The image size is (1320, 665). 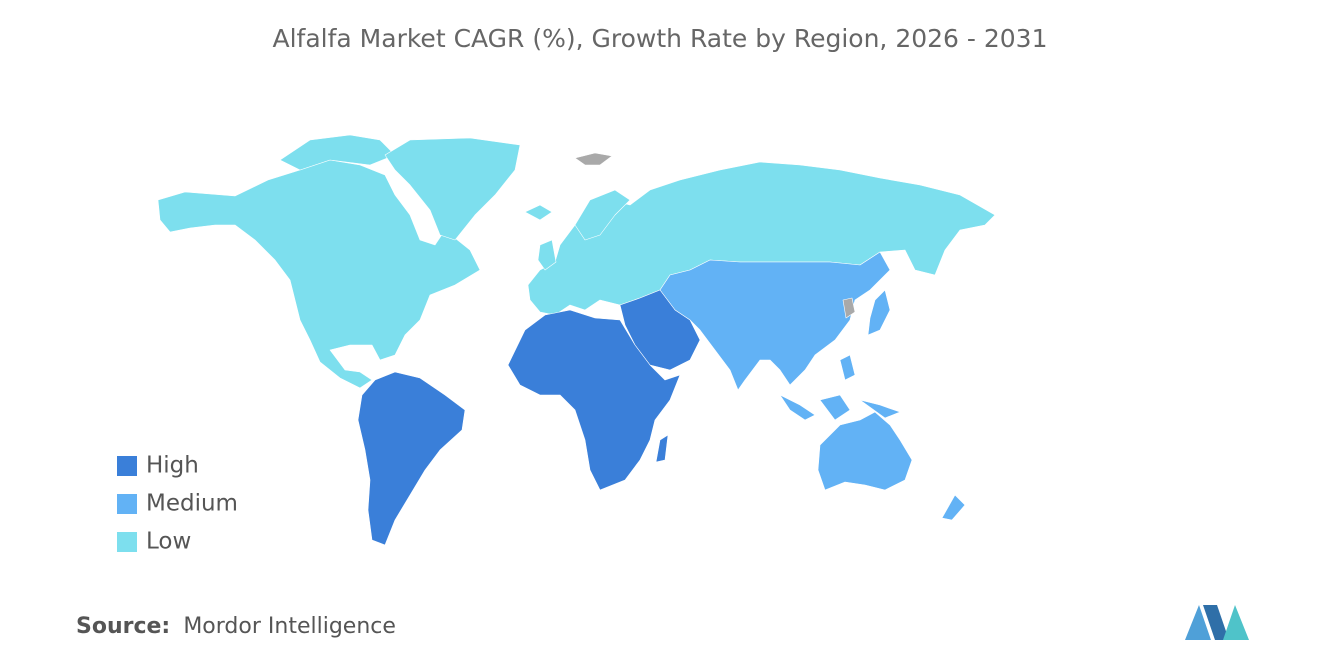 I want to click on logo, so click(x=1217, y=622).